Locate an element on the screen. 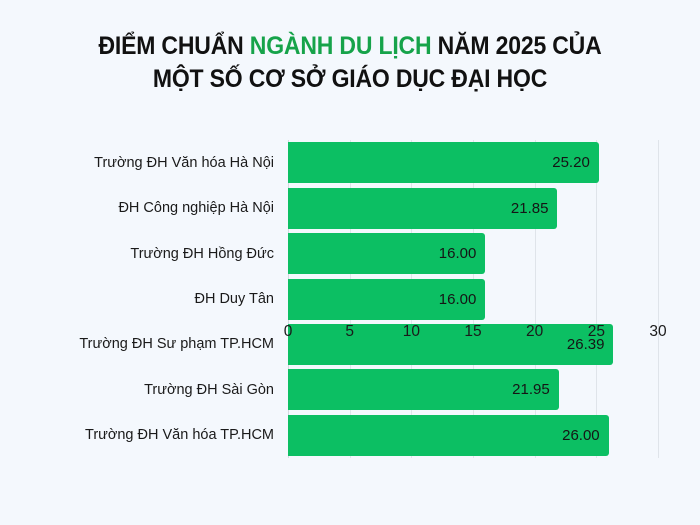  title-segment-accent: NGÀNH DU LỊCH is located at coordinates (340, 46).